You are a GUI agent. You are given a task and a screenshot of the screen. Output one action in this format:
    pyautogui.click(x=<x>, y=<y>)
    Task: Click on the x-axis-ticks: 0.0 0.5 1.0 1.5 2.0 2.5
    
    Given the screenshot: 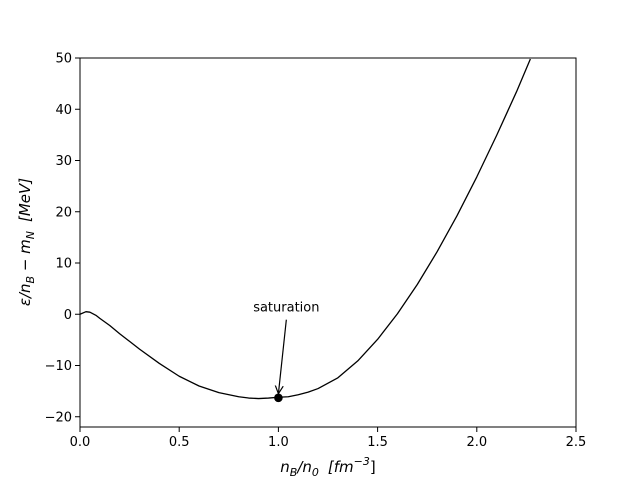 What is the action you would take?
    pyautogui.click(x=328, y=438)
    